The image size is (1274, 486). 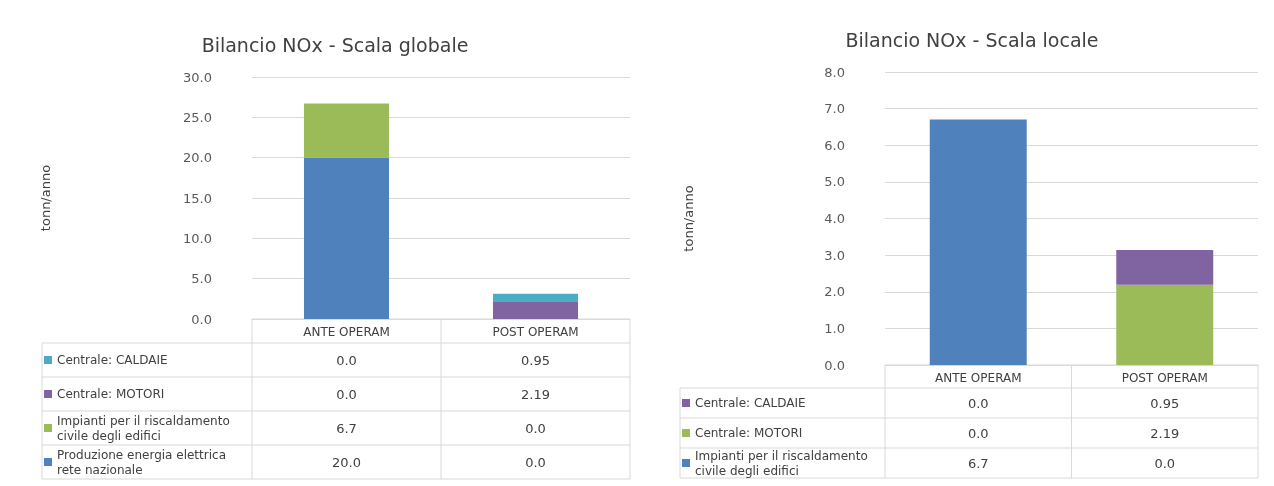 What do you see at coordinates (335, 44) in the screenshot?
I see `chart-title: Bilancio NOx - Scala globale` at bounding box center [335, 44].